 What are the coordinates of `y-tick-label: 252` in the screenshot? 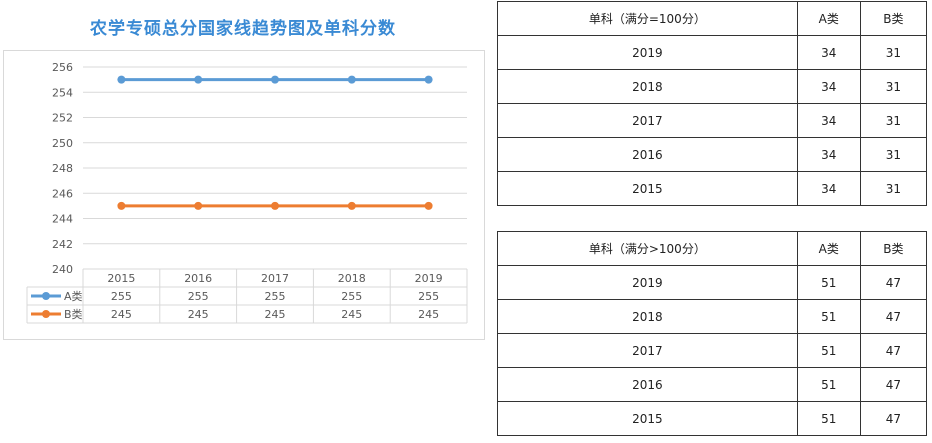 It's located at (62, 118).